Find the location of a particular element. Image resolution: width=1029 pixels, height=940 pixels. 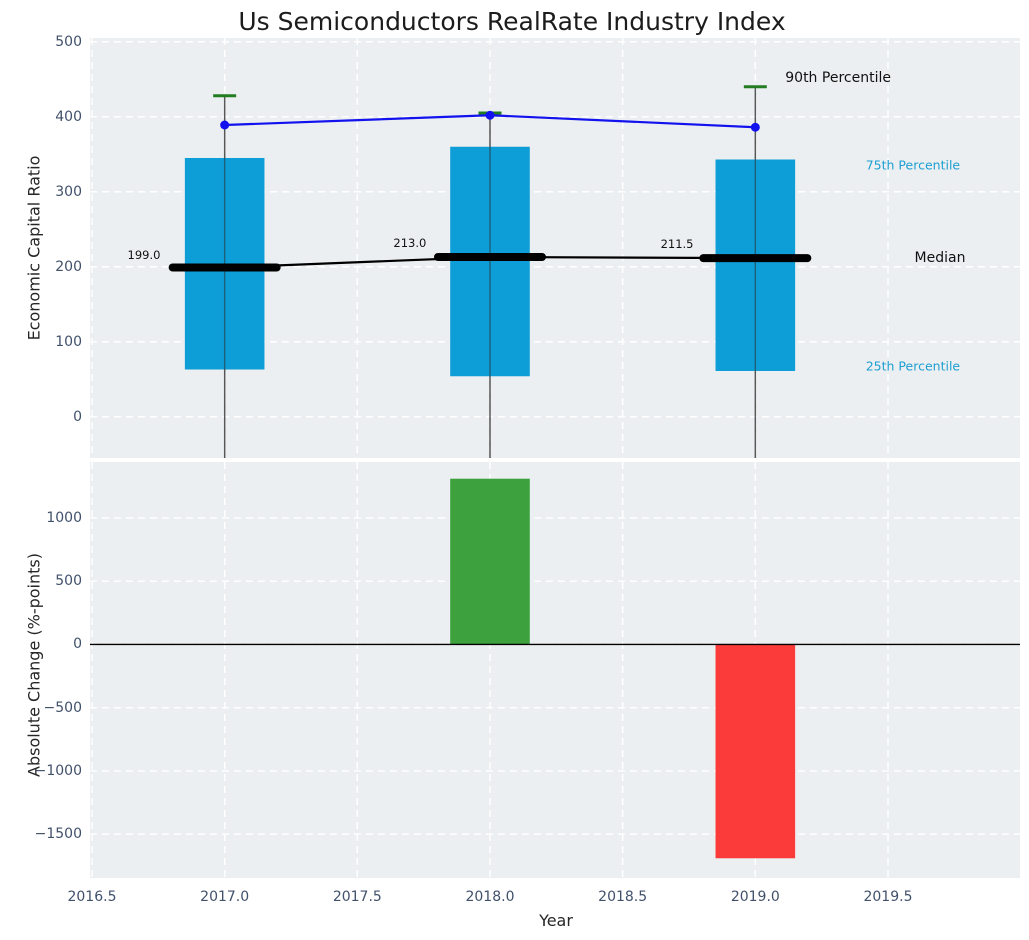

median-value-label-2018: 213.0 is located at coordinates (410, 242).